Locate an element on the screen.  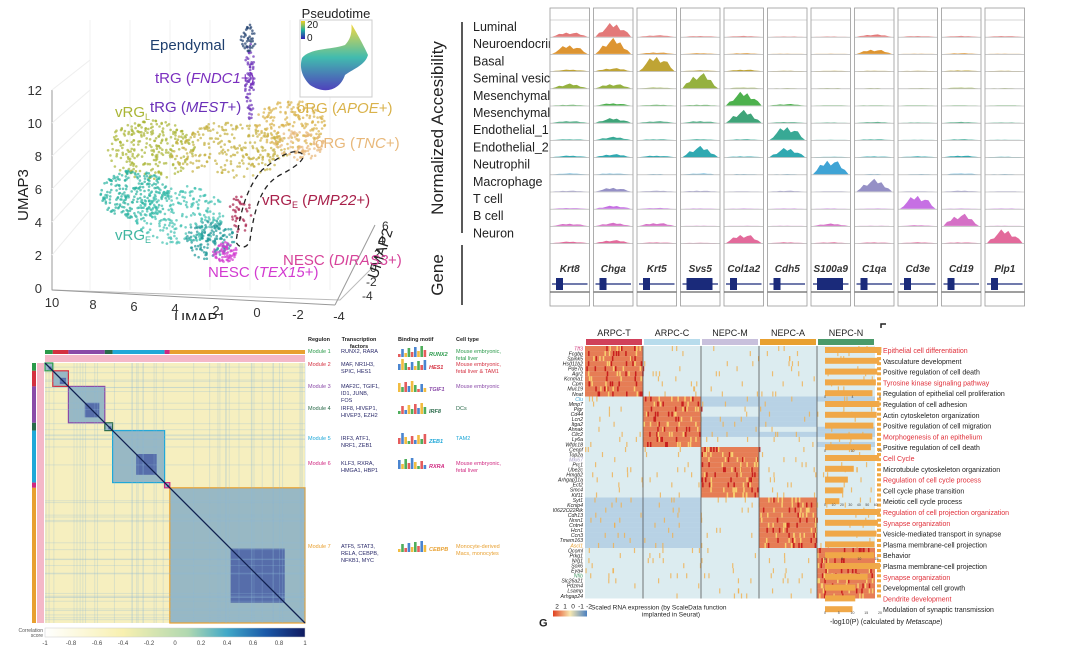
gene-exon is located at coordinates (830, 284).